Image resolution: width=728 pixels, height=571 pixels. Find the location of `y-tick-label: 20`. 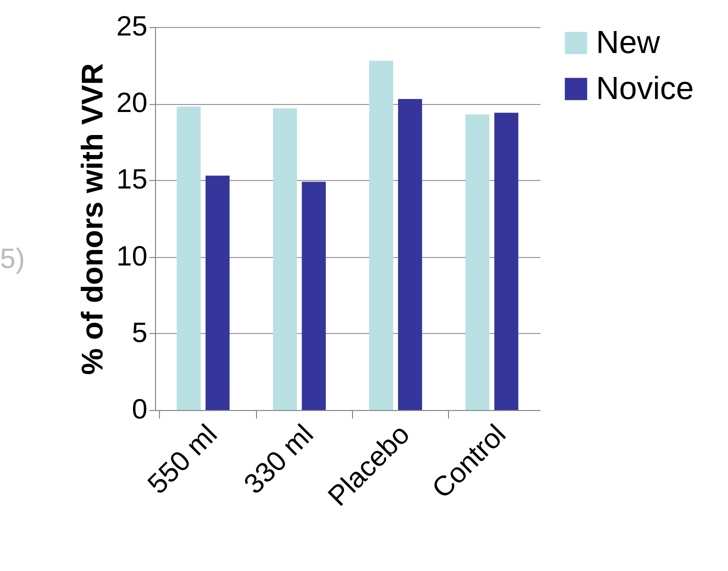

y-tick-label: 20 is located at coordinates (132, 102).